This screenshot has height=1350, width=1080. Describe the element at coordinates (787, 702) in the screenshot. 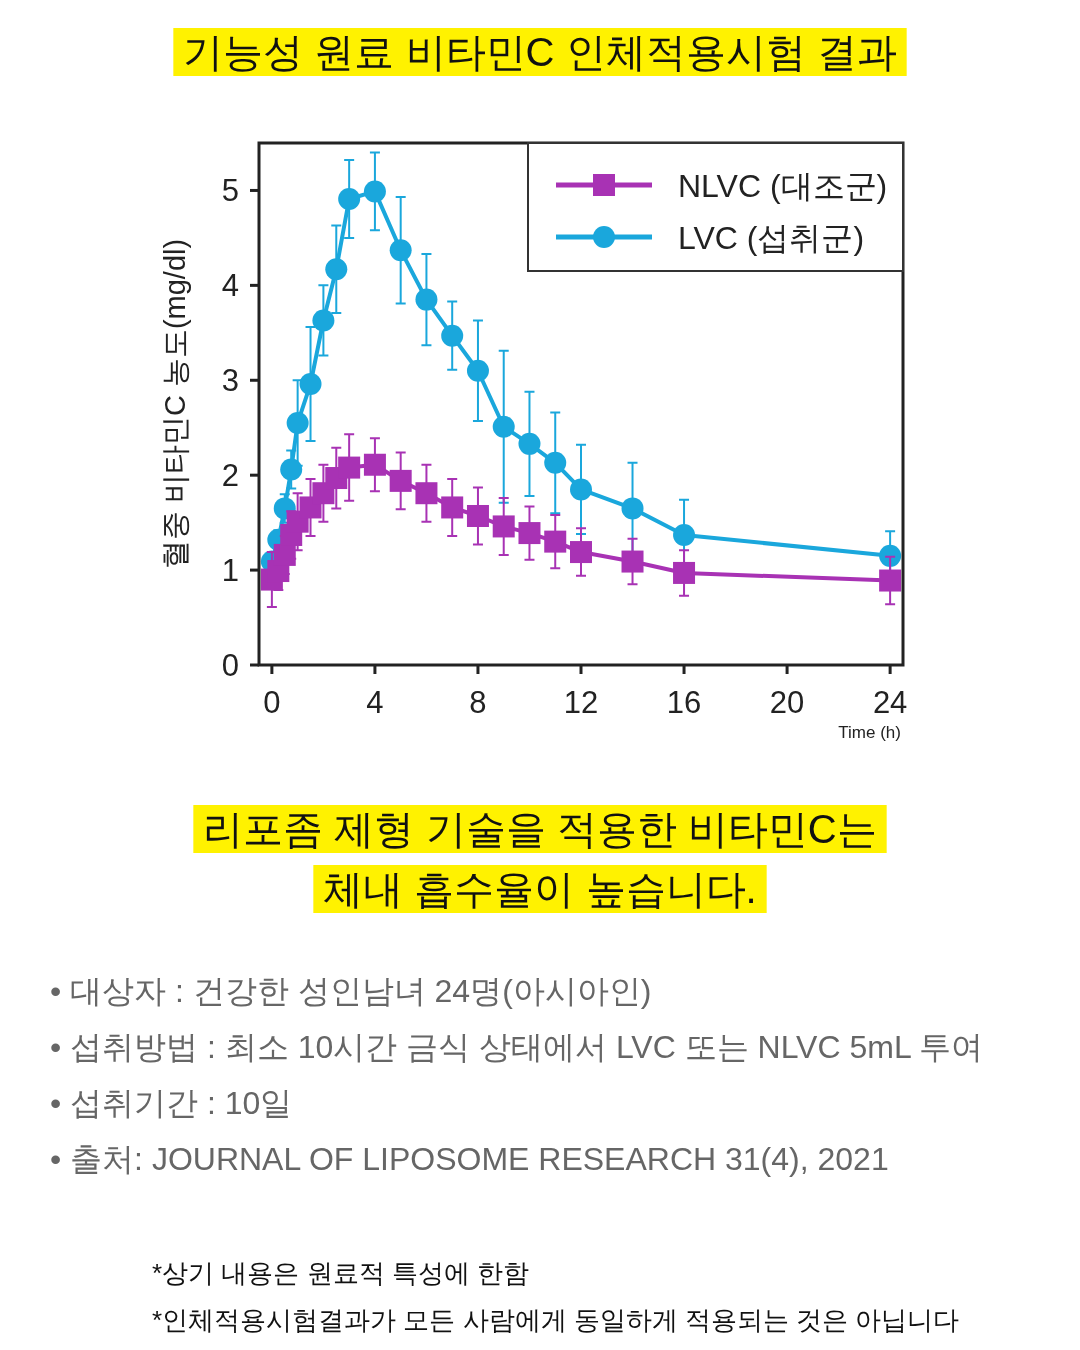

I see `x-tick-label: 20` at that location.